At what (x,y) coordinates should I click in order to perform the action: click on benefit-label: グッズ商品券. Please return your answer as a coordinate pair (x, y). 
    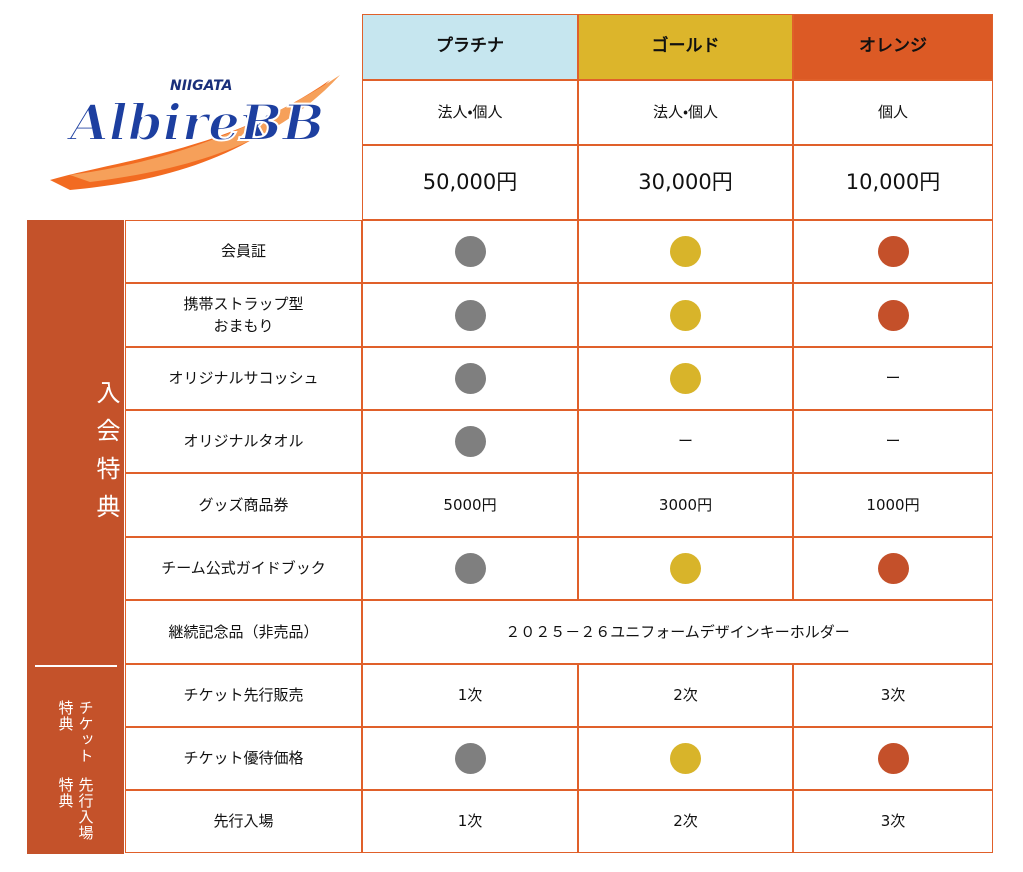
    Looking at the image, I should click on (243, 504).